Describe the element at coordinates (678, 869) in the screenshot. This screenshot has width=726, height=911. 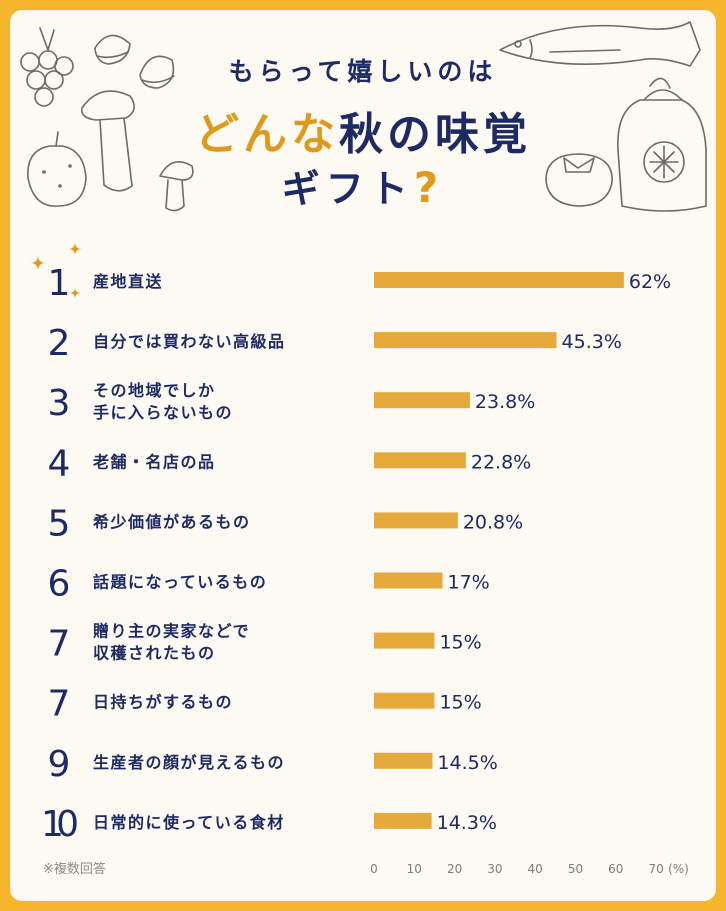
I see `x-unit-label: (%)` at that location.